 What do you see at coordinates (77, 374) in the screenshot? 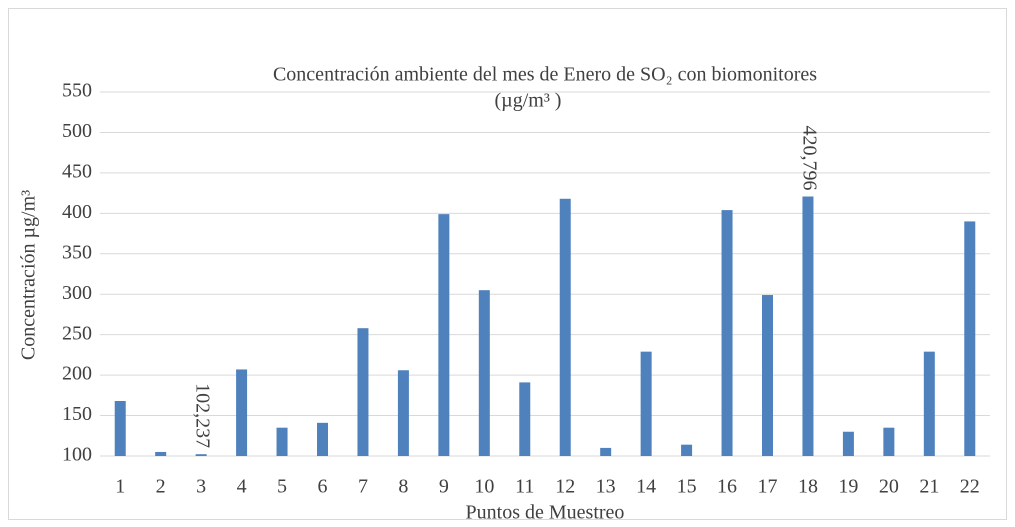
I see `y-tick-label: 200` at bounding box center [77, 374].